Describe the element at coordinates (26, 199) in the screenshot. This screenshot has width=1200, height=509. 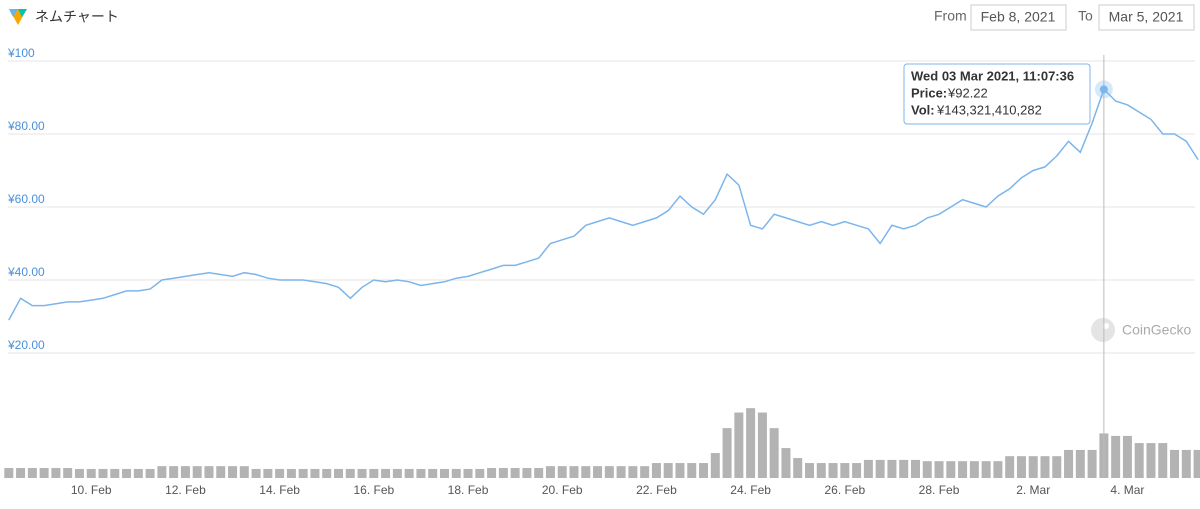
I see `y-tick-label: ¥60.00` at that location.